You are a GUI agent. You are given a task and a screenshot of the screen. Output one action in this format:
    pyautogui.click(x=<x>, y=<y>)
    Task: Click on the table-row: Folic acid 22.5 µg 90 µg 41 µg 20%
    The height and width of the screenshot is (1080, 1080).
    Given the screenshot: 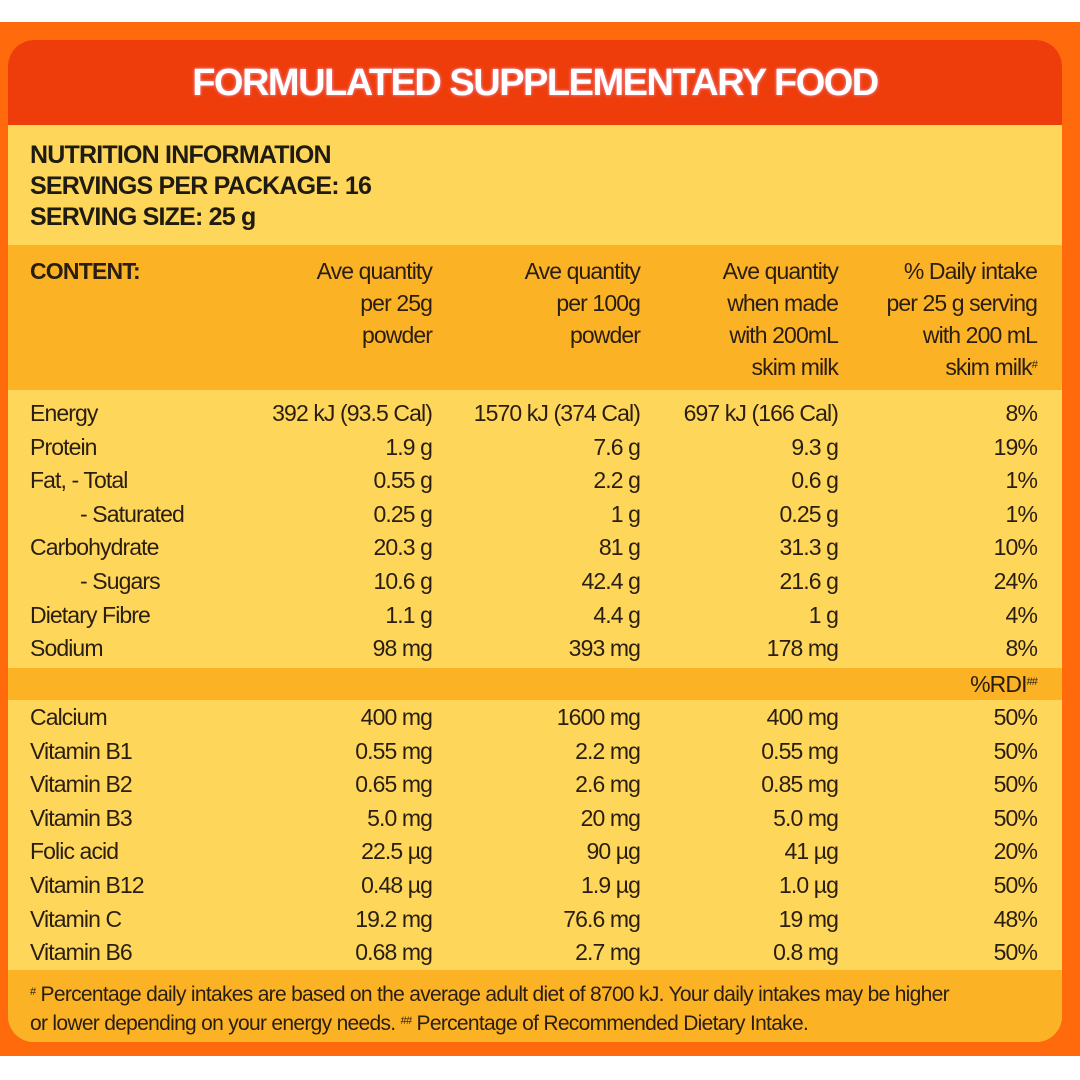 What is the action you would take?
    pyautogui.click(x=535, y=851)
    